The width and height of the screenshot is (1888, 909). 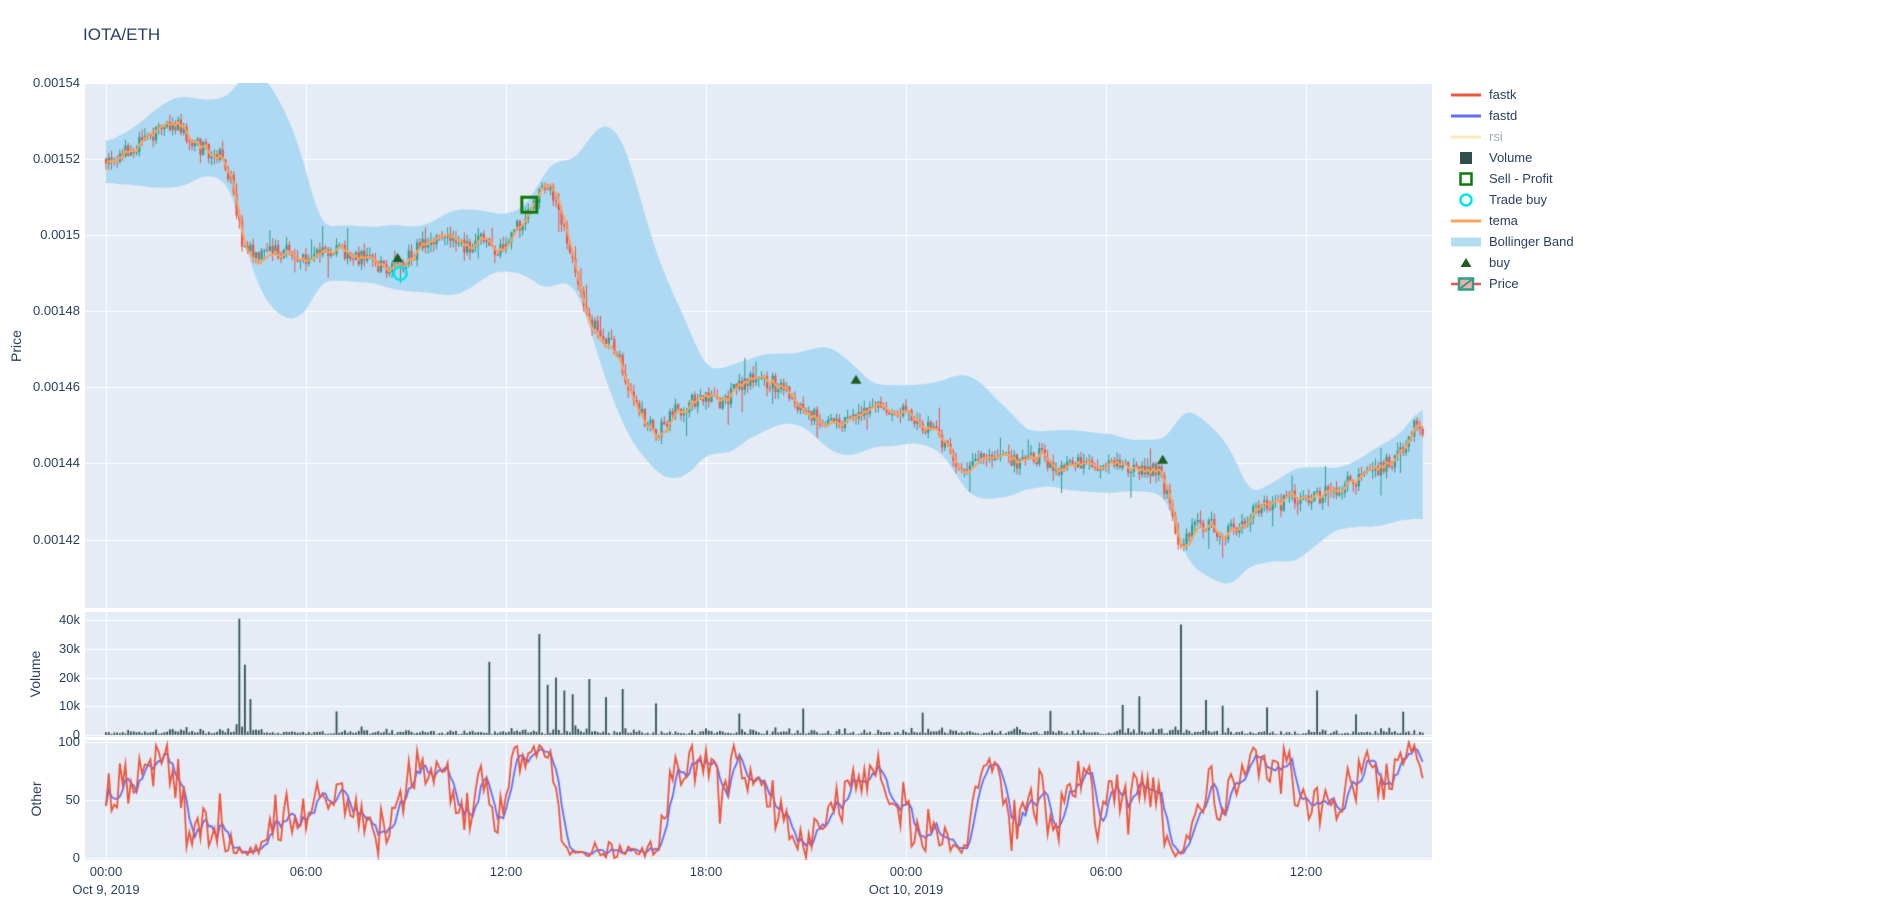 I want to click on legend-item-buy: buy, so click(x=1550, y=262).